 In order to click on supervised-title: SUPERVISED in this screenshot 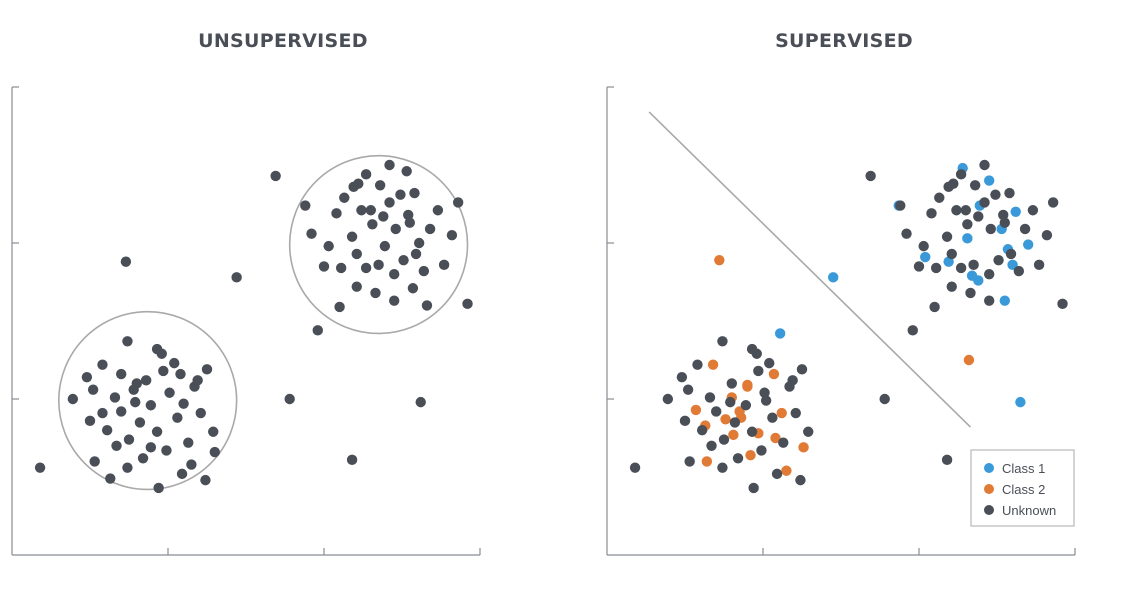, I will do `click(844, 41)`.